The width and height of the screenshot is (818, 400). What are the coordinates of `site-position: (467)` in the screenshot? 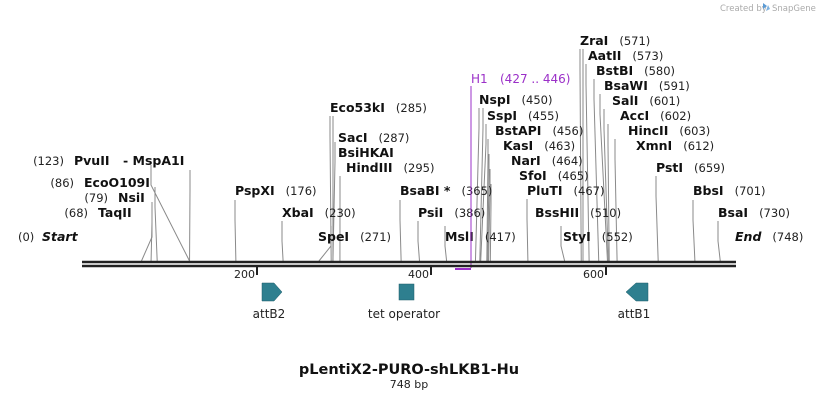 It's located at (589, 191).